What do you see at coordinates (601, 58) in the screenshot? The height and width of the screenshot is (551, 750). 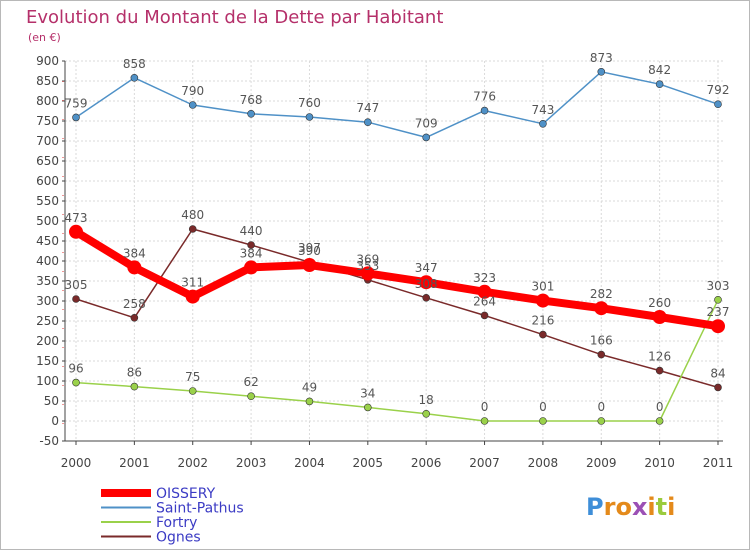 I see `data-label-saint-pathus: 873` at bounding box center [601, 58].